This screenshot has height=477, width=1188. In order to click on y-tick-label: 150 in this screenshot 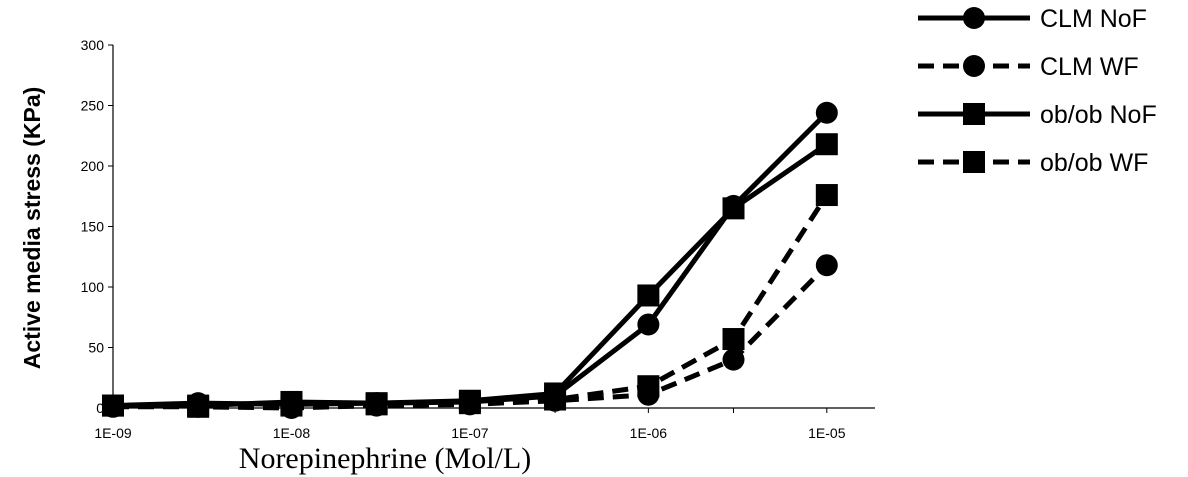, I will do `click(93, 227)`.